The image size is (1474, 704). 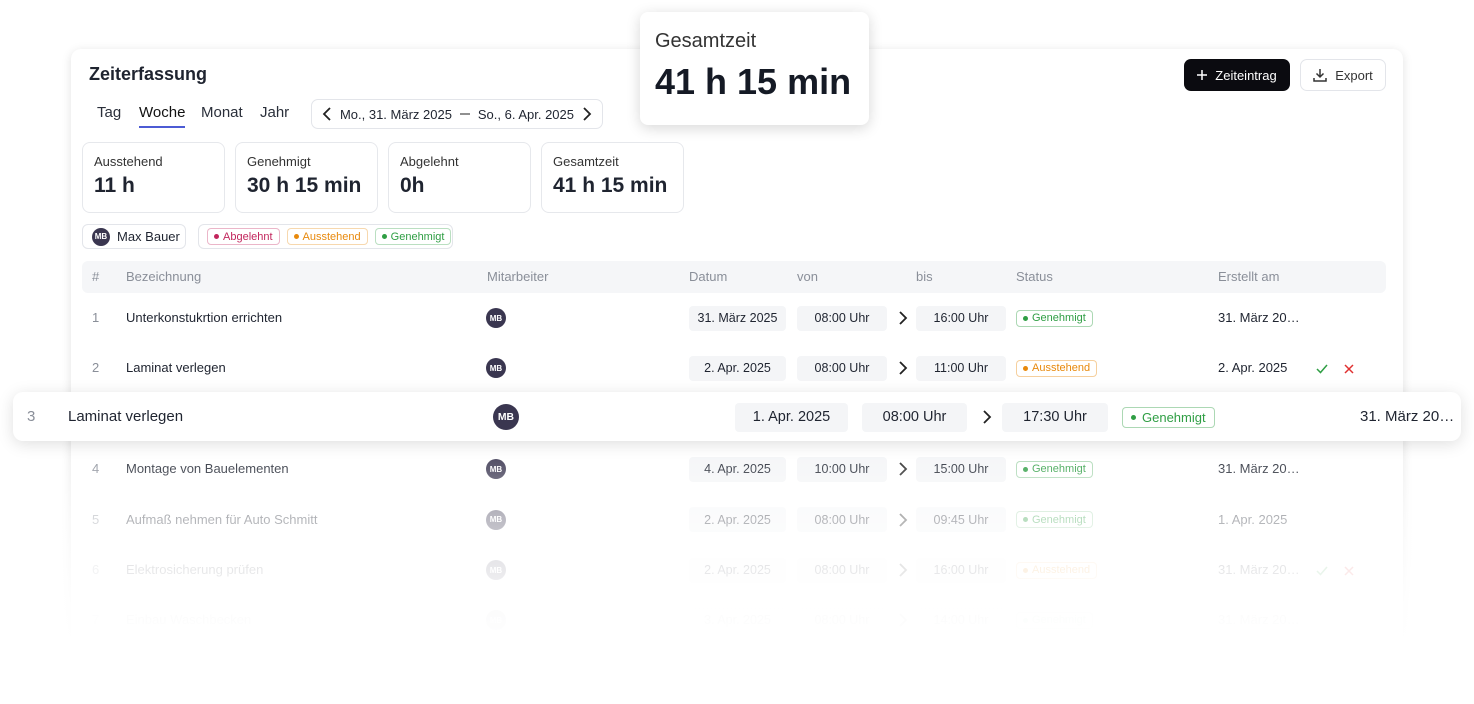 I want to click on add-button-label: Zeiteintrag, so click(x=1246, y=75).